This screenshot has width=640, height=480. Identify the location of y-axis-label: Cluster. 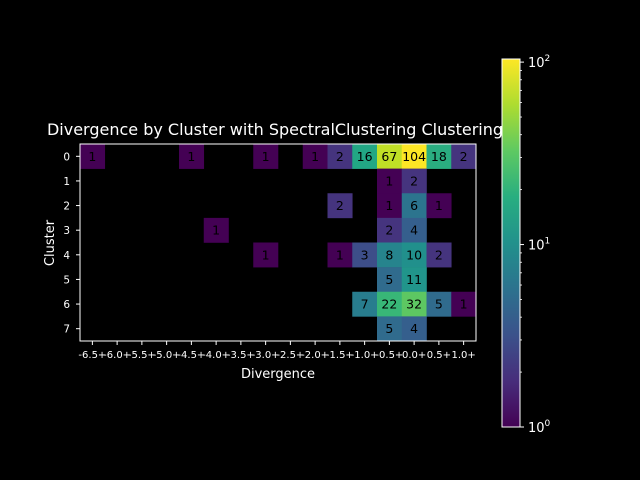
(50, 242).